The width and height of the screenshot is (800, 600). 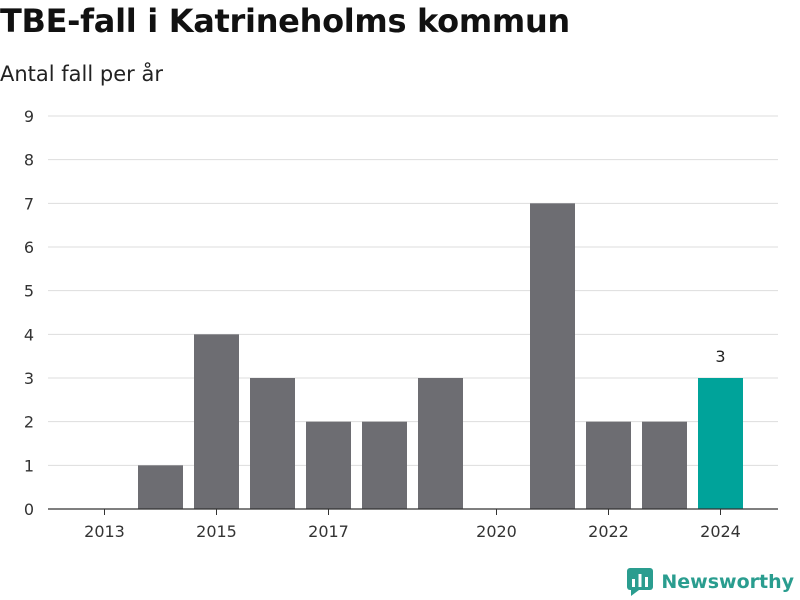 I want to click on y-tick-label: 5, so click(x=29, y=291).